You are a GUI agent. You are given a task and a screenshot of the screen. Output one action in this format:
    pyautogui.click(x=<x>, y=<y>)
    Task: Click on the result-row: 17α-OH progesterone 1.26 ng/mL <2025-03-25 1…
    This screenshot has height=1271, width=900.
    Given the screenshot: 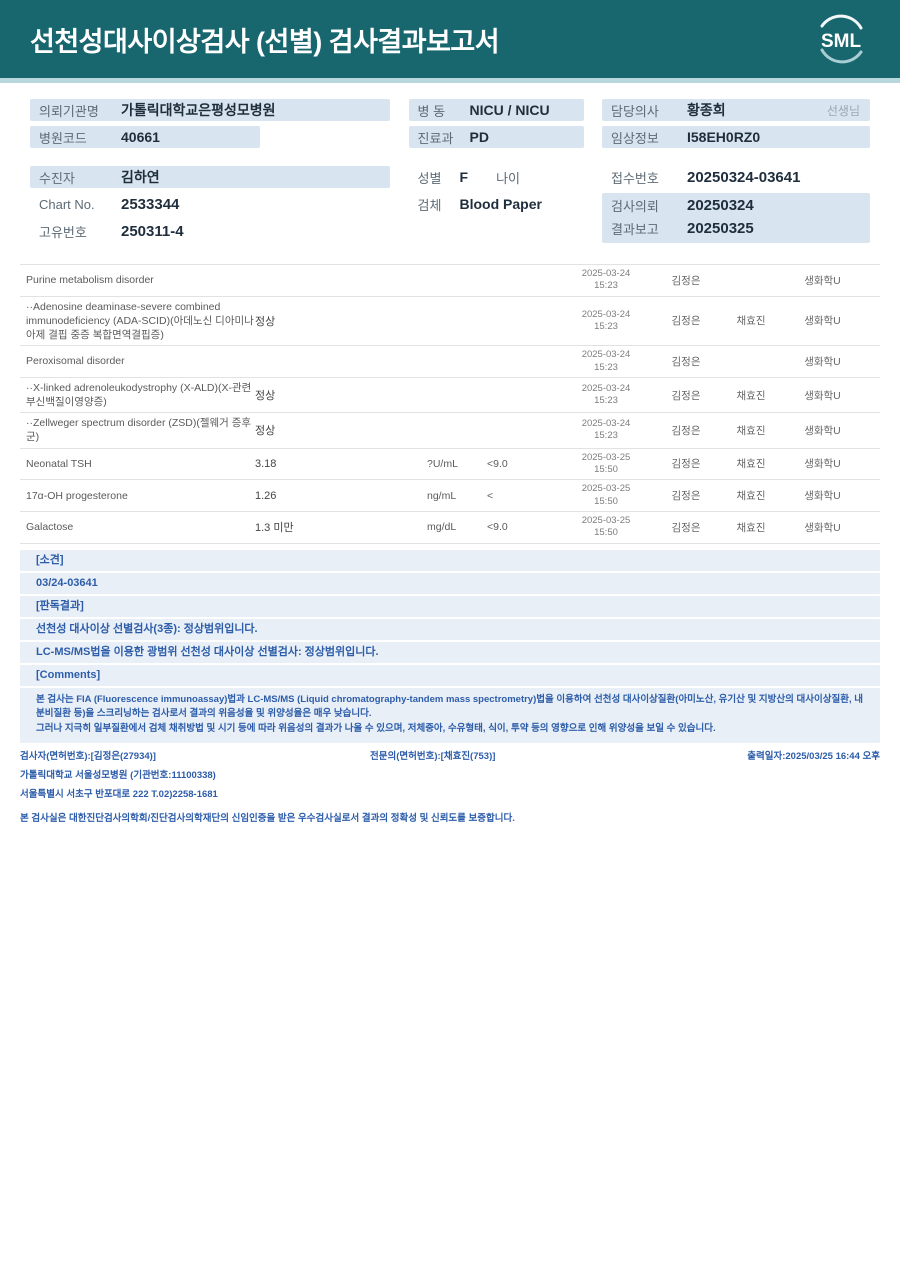 What is the action you would take?
    pyautogui.click(x=450, y=496)
    